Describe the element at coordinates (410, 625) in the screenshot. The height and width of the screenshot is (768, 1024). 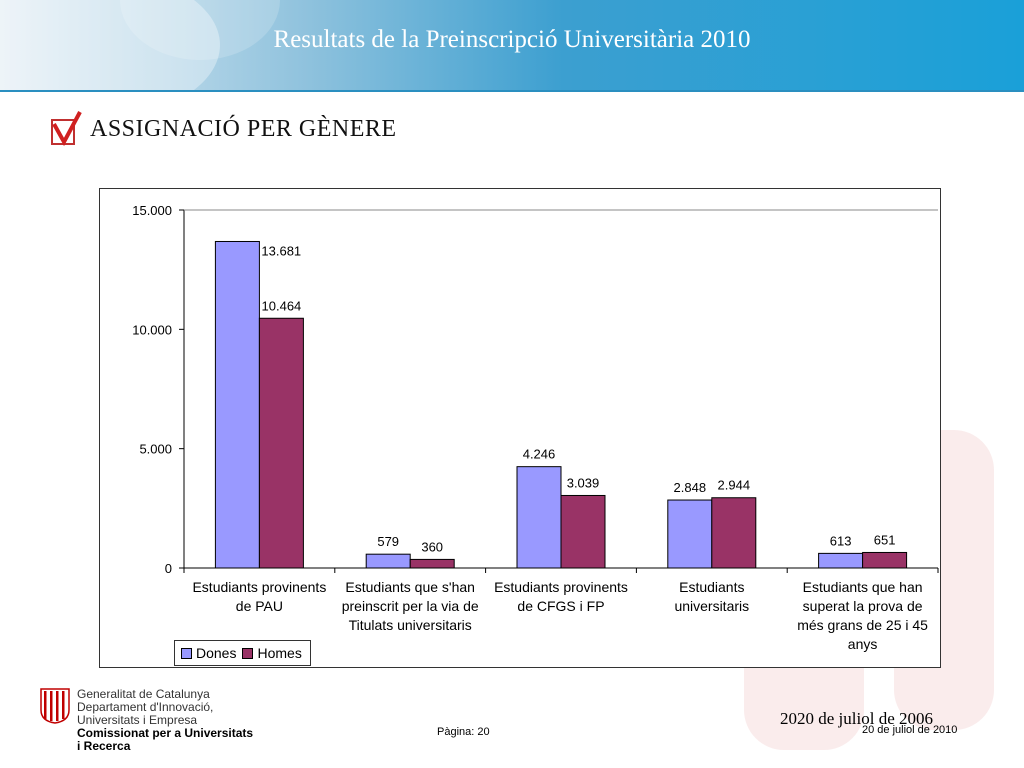
I see `x-tick-label: Titulats universitaris` at that location.